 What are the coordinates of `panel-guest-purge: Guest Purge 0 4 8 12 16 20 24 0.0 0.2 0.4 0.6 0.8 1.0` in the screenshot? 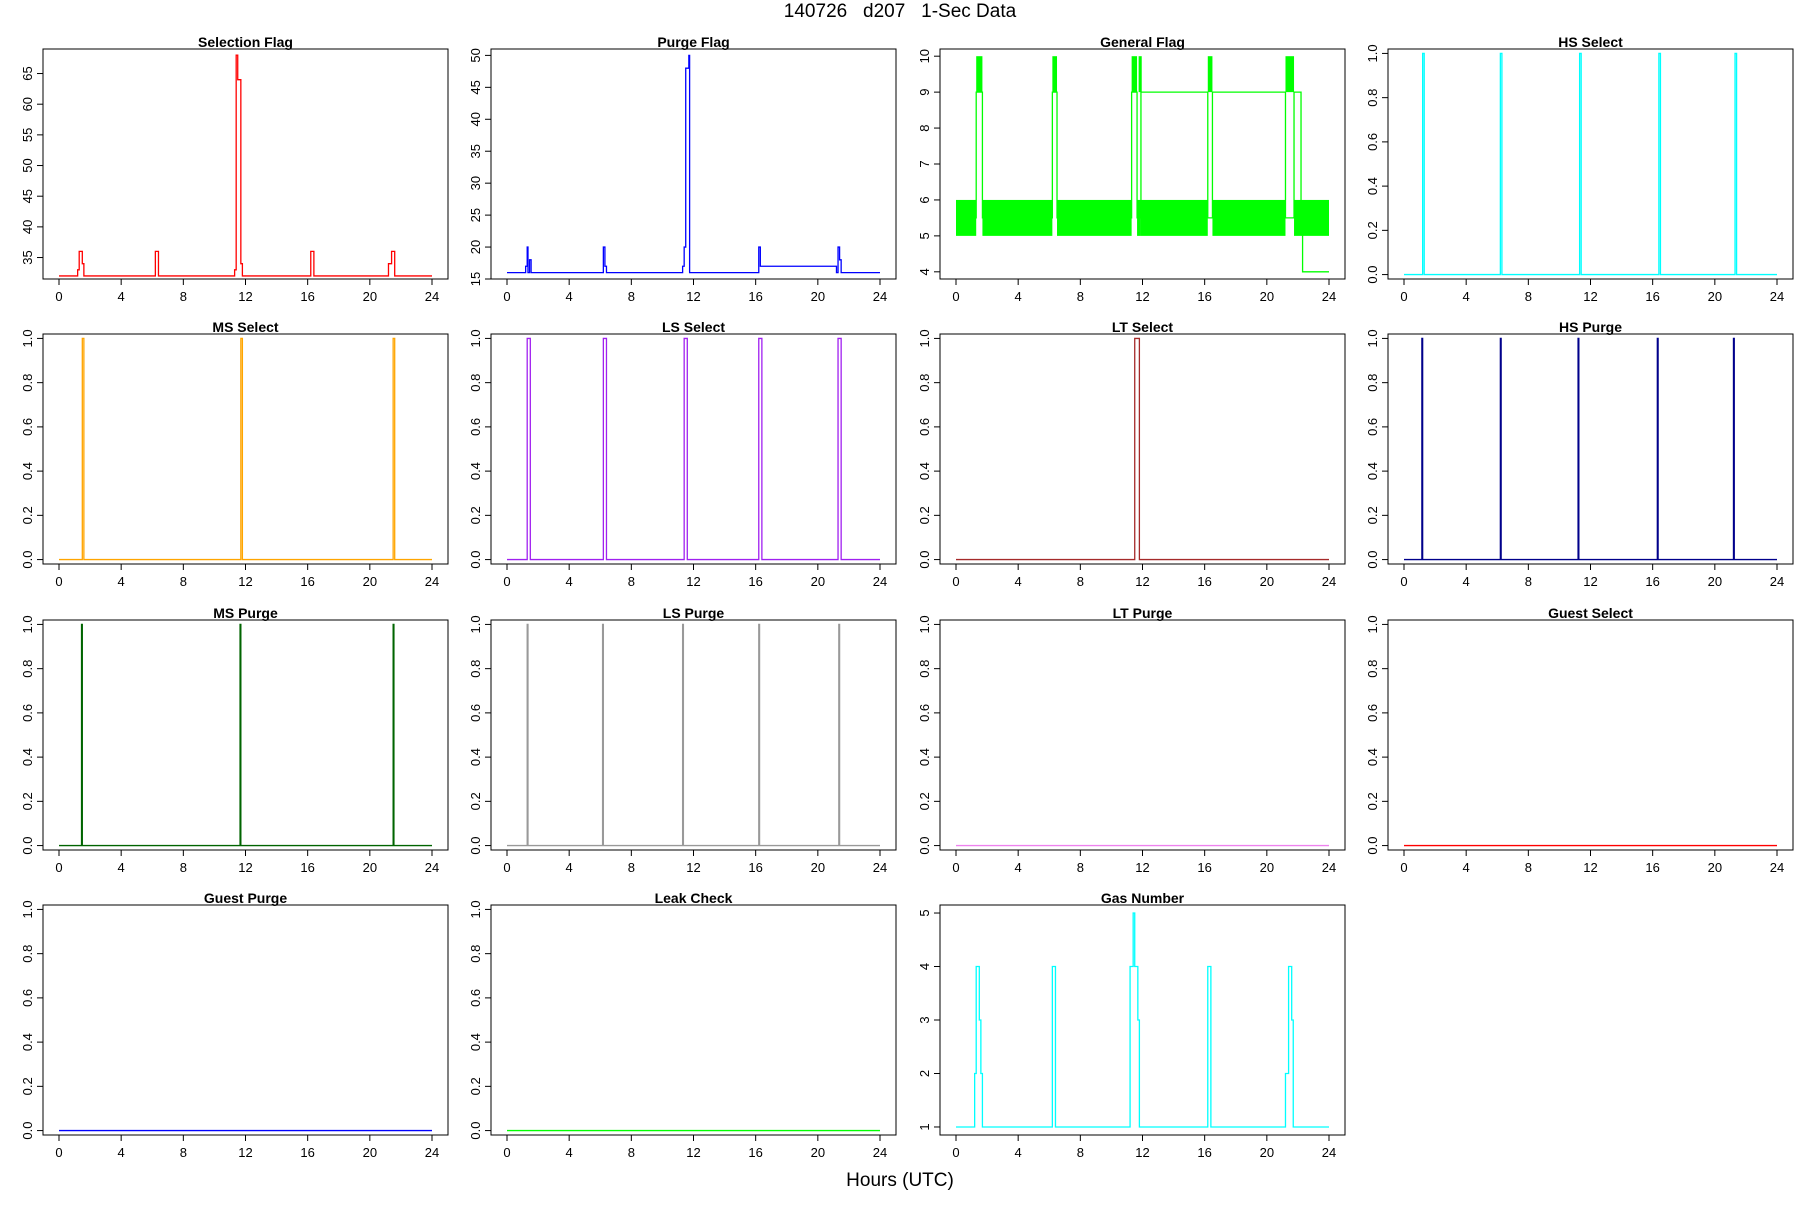 It's located at (234, 1025).